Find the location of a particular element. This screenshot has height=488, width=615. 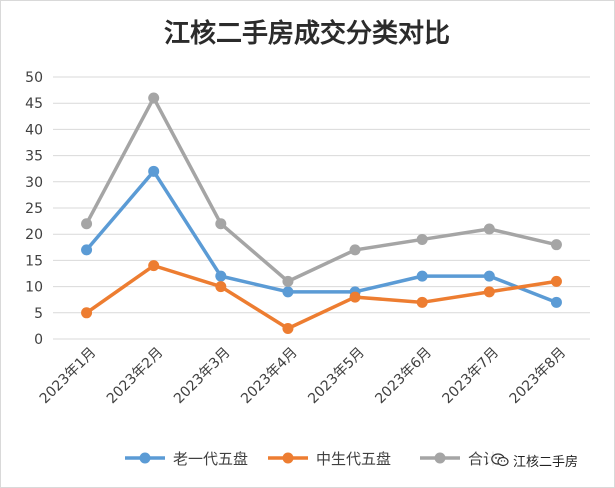

y-tick-label: 30 is located at coordinates (34, 183).